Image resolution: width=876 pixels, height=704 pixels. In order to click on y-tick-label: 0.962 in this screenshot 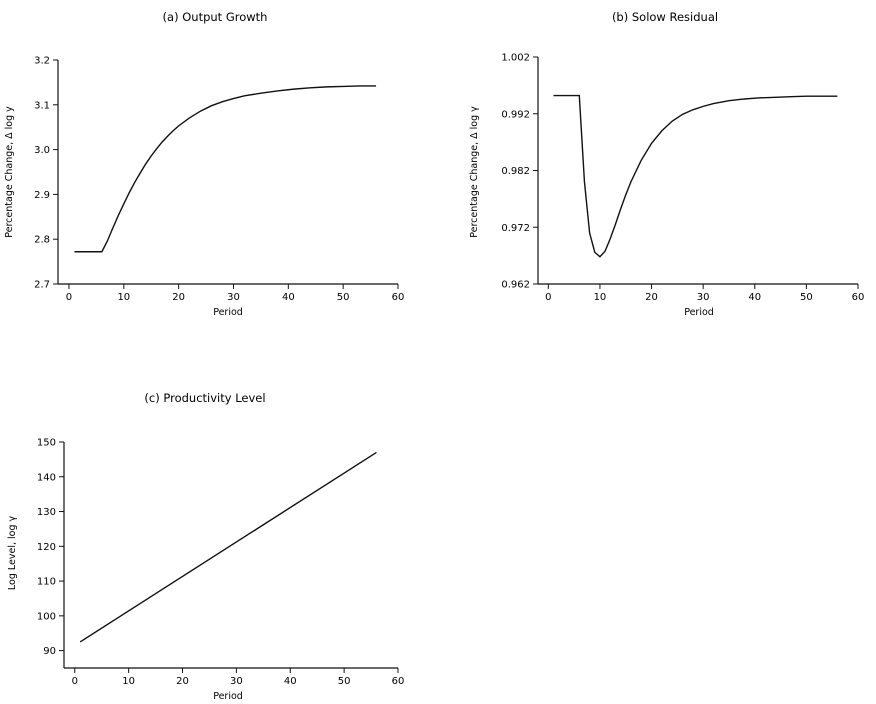, I will do `click(515, 285)`.